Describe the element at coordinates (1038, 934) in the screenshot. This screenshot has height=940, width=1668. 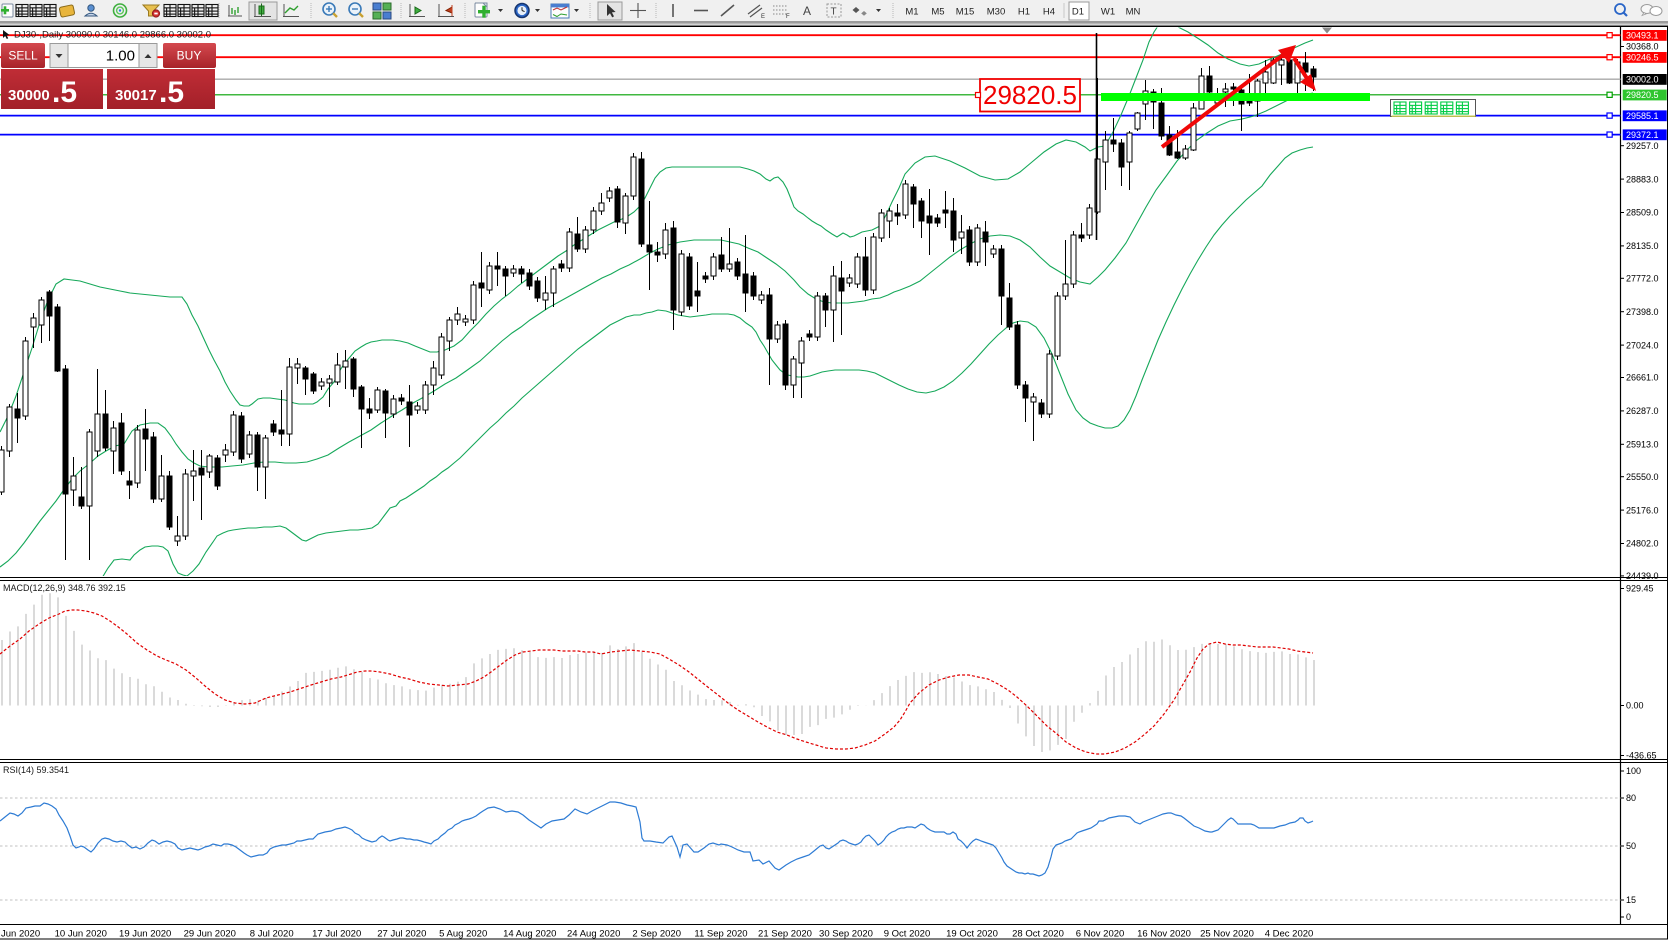
I see `svg-text: 28 Oct 2020` at that location.